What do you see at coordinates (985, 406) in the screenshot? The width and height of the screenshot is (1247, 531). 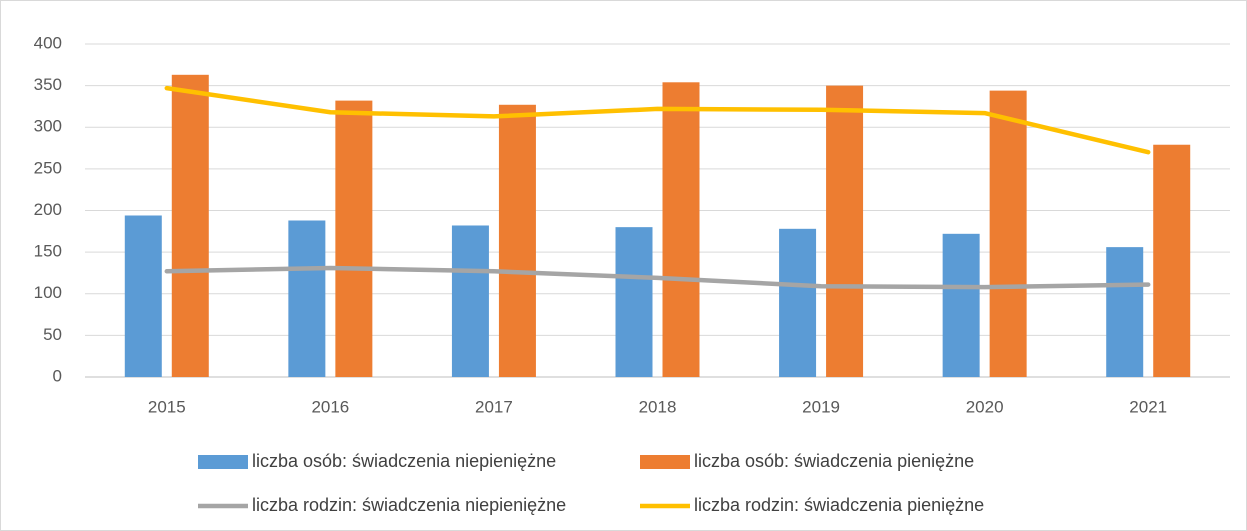 I see `x-tick-label: 2020` at bounding box center [985, 406].